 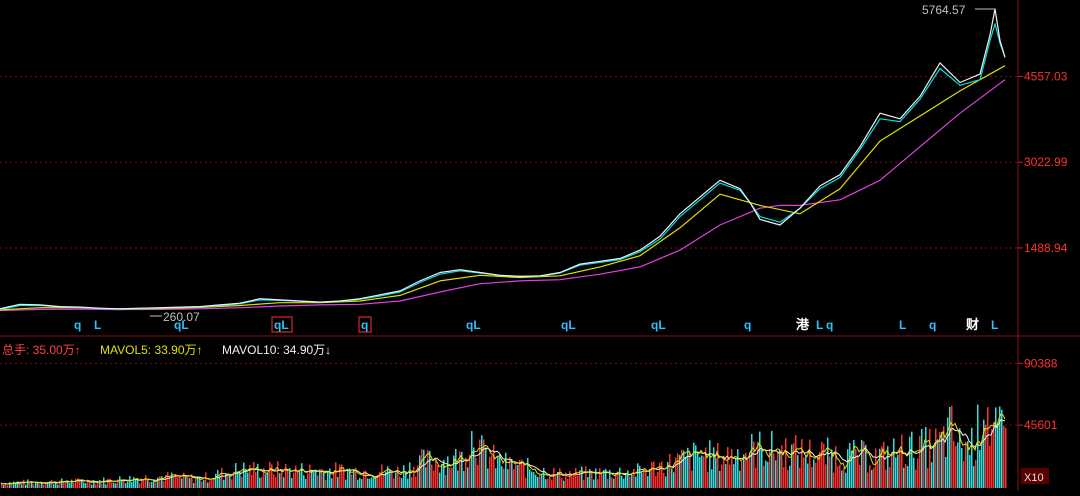 What do you see at coordinates (1043, 162) in the screenshot?
I see `price-axis: 4557.03 3022.99 1488.94` at bounding box center [1043, 162].